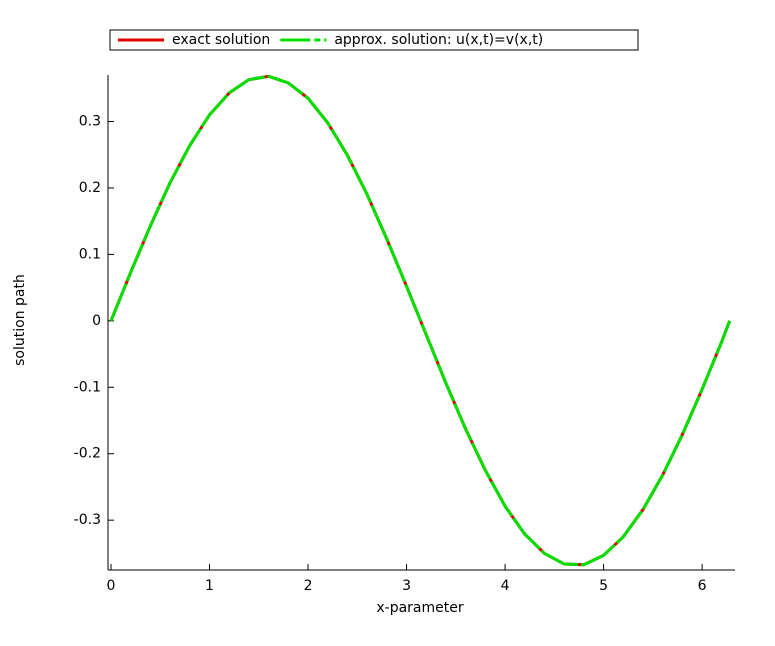 The image size is (775, 646). I want to click on y-tick-label: -0.2, so click(87, 454).